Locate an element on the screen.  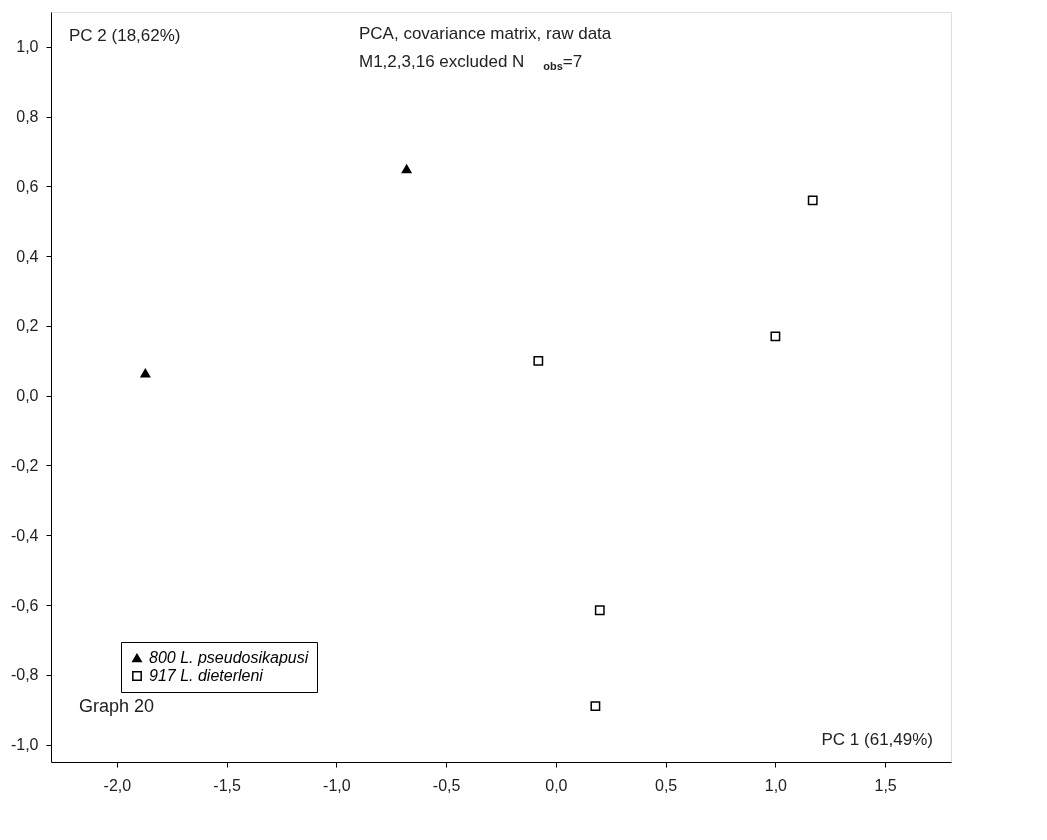
legend-label: 800 L. pseudosikapusi is located at coordinates (229, 657).